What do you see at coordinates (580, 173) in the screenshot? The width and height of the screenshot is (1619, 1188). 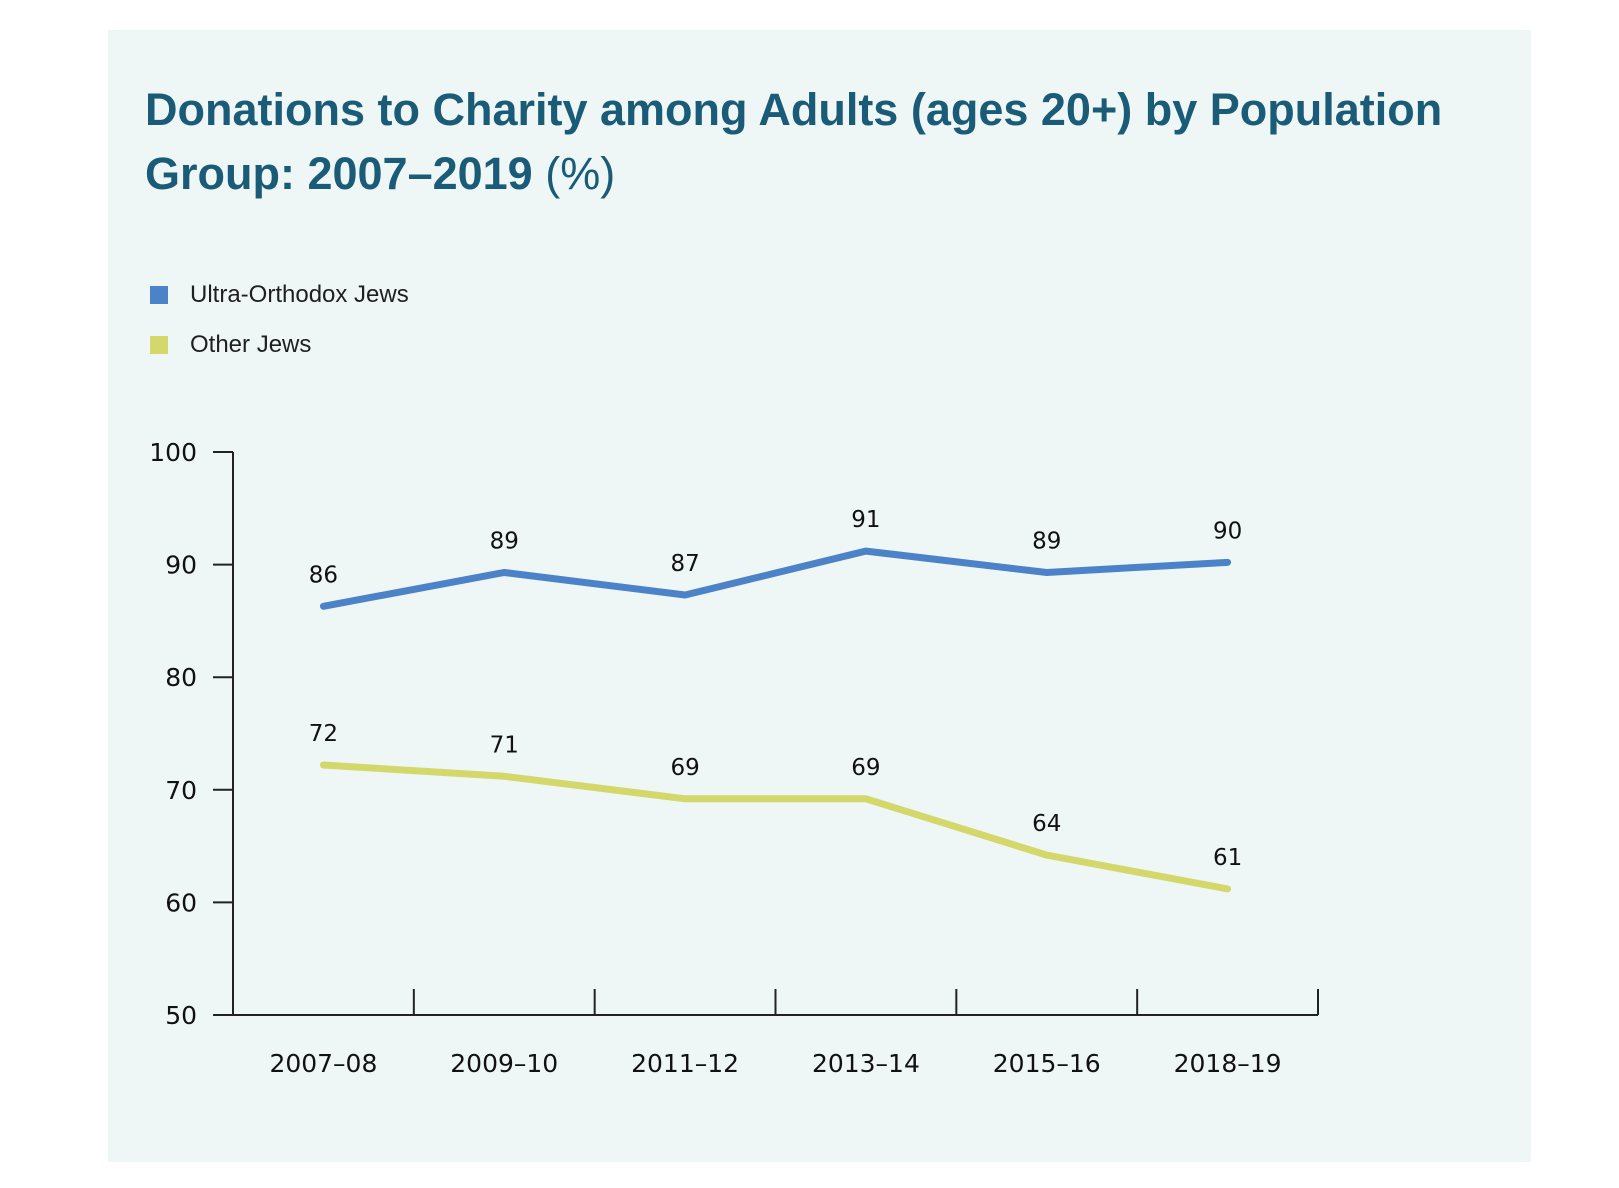 I see `chart-title-unit: (%)` at bounding box center [580, 173].